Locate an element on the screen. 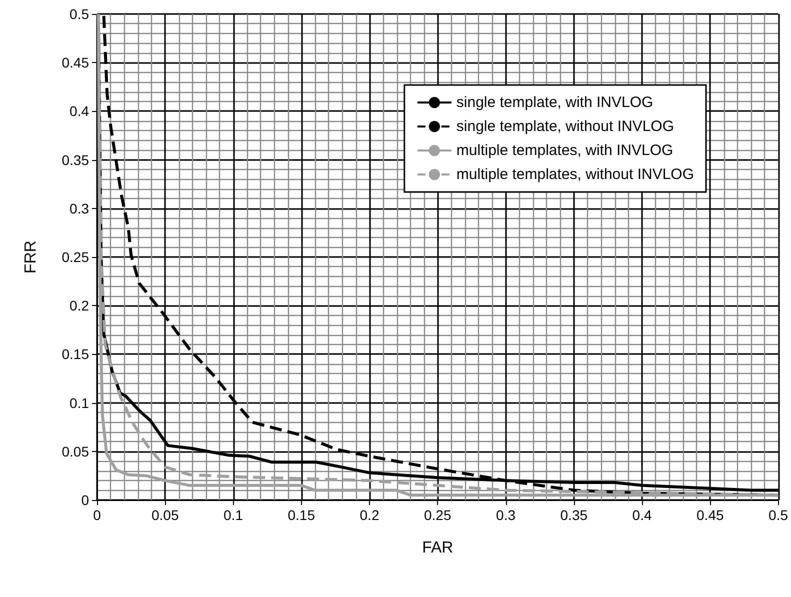  y-tick-label: 0.3 is located at coordinates (80, 208).